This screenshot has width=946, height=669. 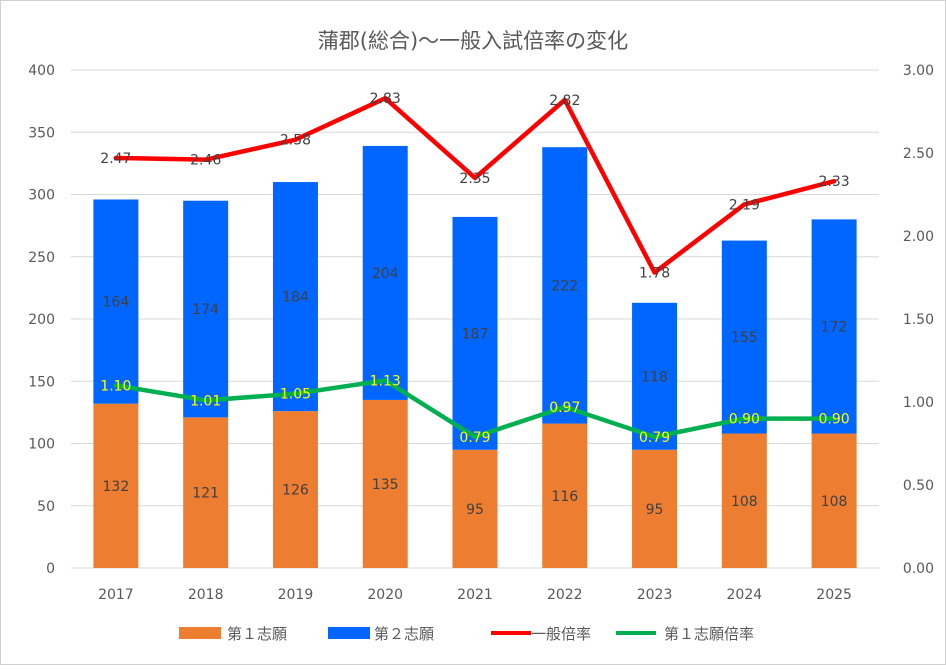 What do you see at coordinates (50, 569) in the screenshot?
I see `left-axis-tick-label: 0` at bounding box center [50, 569].